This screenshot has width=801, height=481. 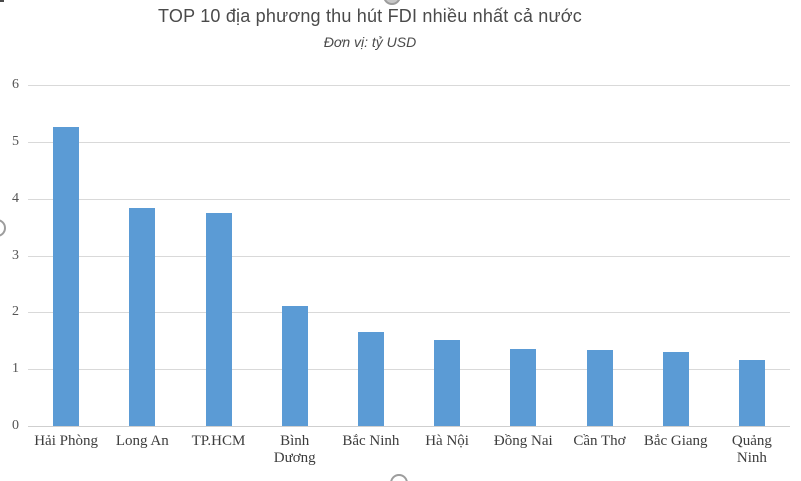 I want to click on x-axis-tick-label: Long An, so click(x=142, y=441).